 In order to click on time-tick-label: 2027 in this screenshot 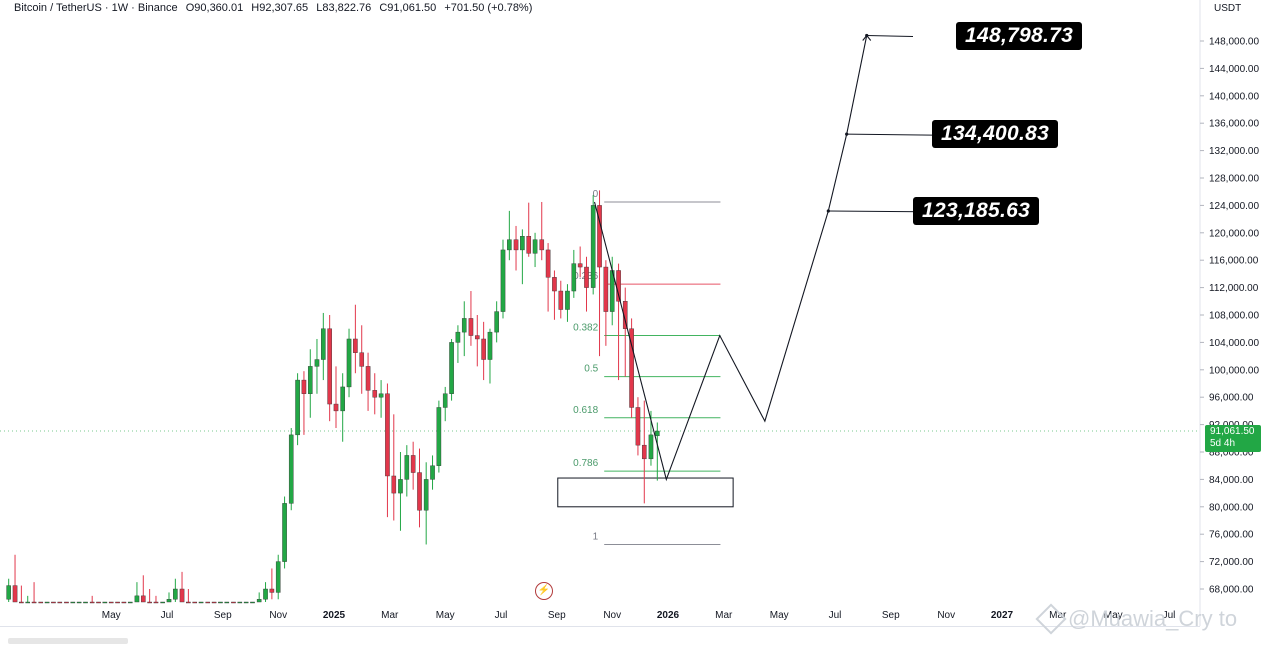, I will do `click(1002, 615)`.